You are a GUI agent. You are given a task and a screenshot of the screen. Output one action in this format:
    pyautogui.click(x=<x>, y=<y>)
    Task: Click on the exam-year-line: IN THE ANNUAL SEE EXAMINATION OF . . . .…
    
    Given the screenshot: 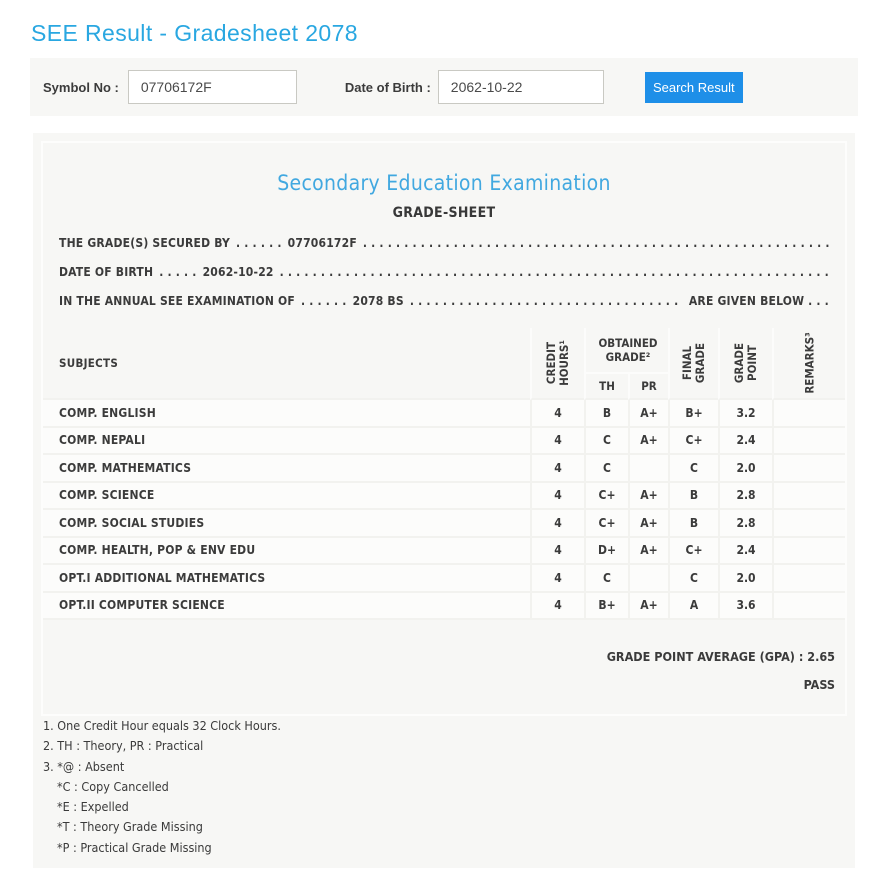 What is the action you would take?
    pyautogui.click(x=444, y=300)
    